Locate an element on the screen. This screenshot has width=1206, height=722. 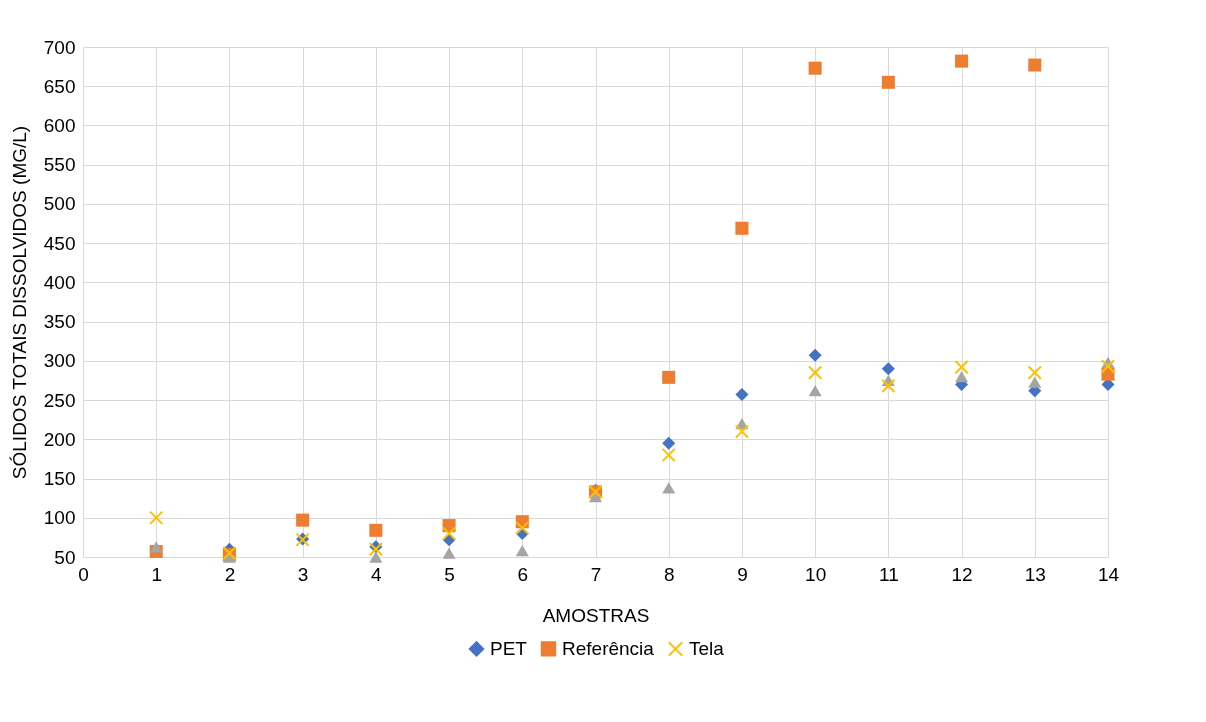
y-tick-label: 150 is located at coordinates (59, 479).